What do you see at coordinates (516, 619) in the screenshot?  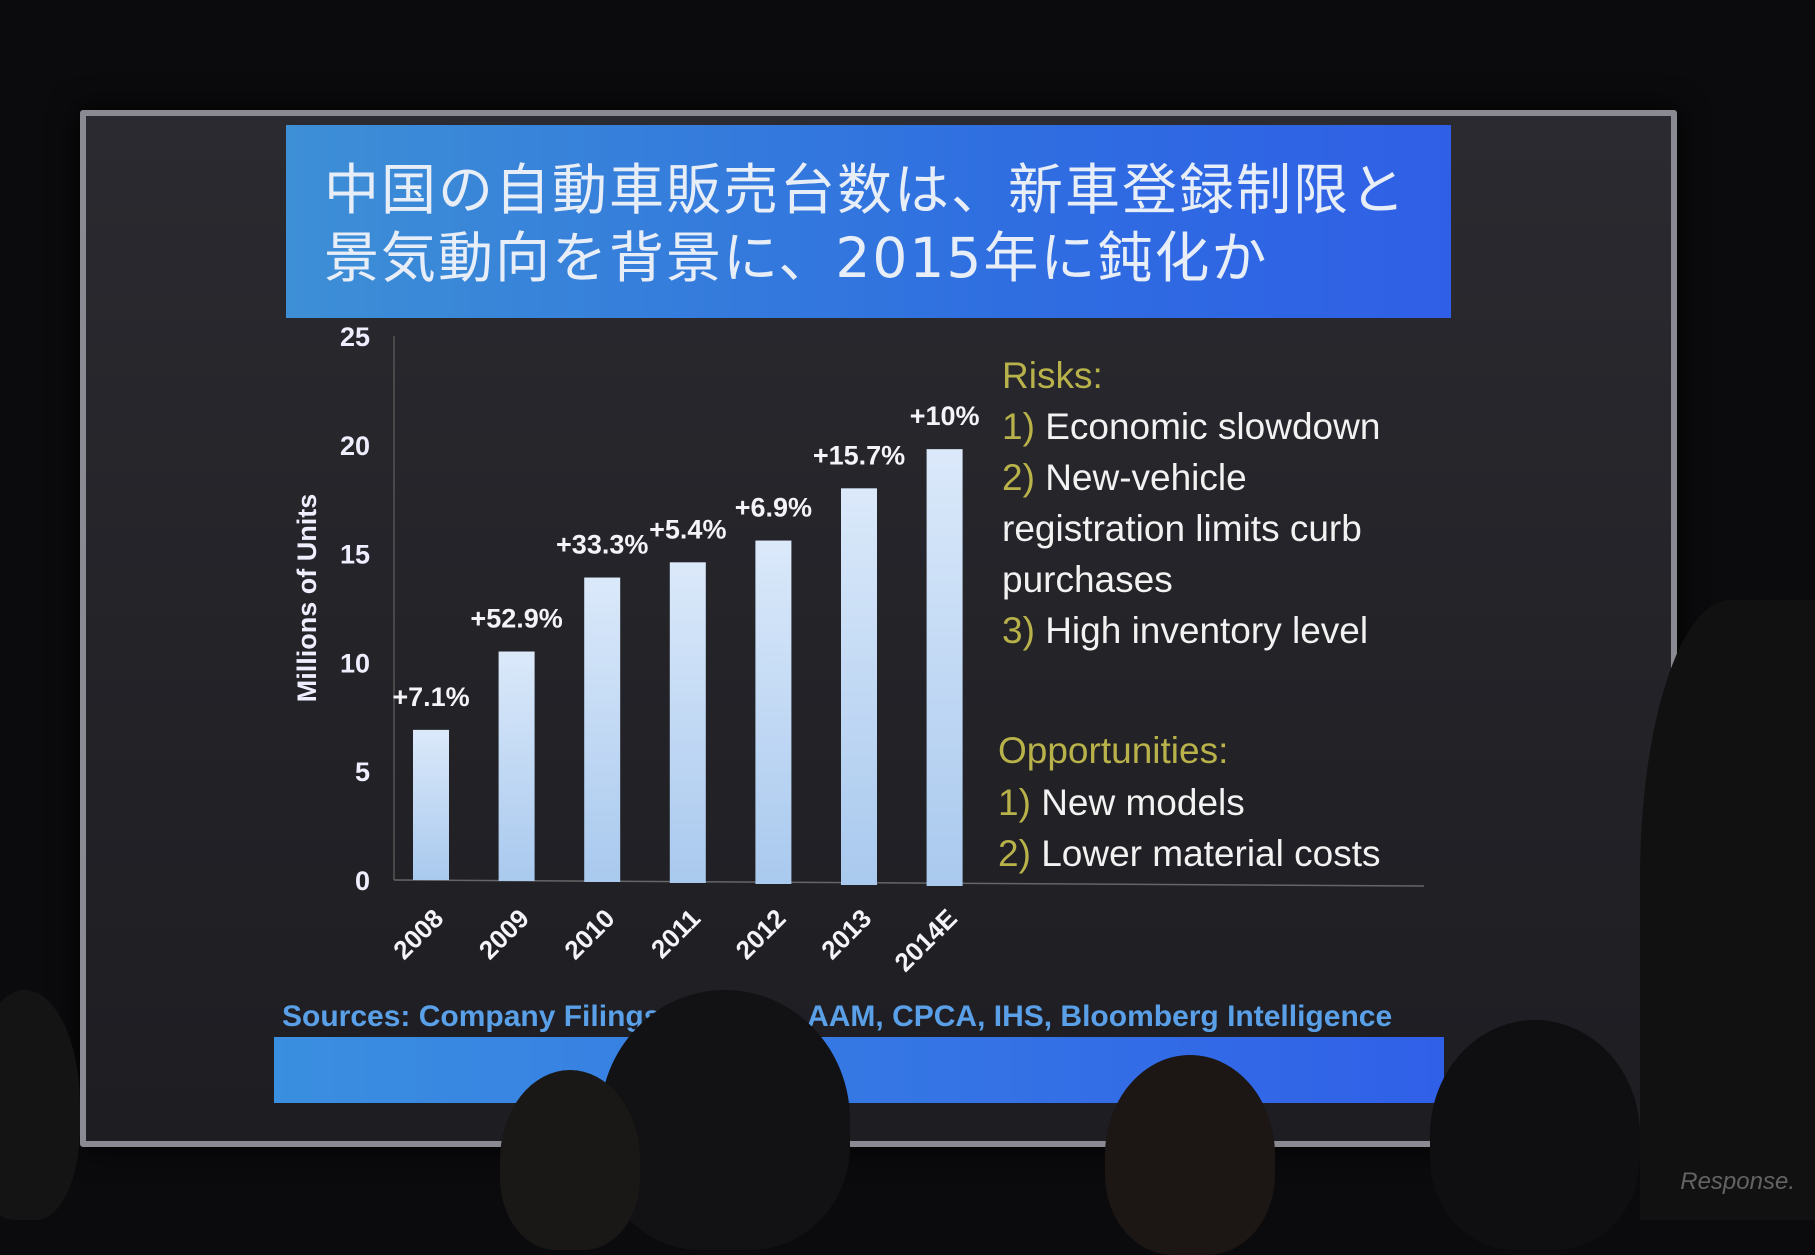 I see `data-label: +52.9%` at bounding box center [516, 619].